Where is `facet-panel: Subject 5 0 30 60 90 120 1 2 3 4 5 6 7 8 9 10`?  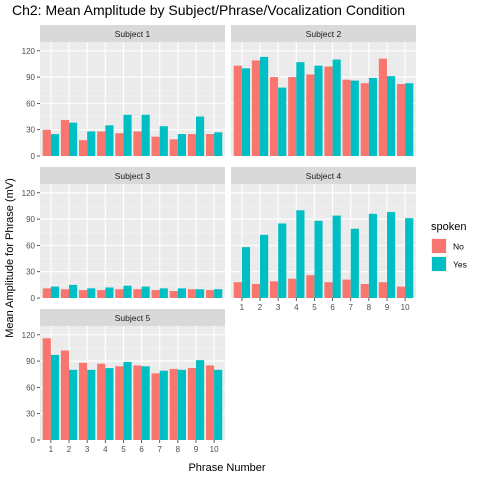
facet-panel: Subject 5 0 30 60 90 120 1 2 3 4 5 6 7 8 9 10 is located at coordinates (123, 381).